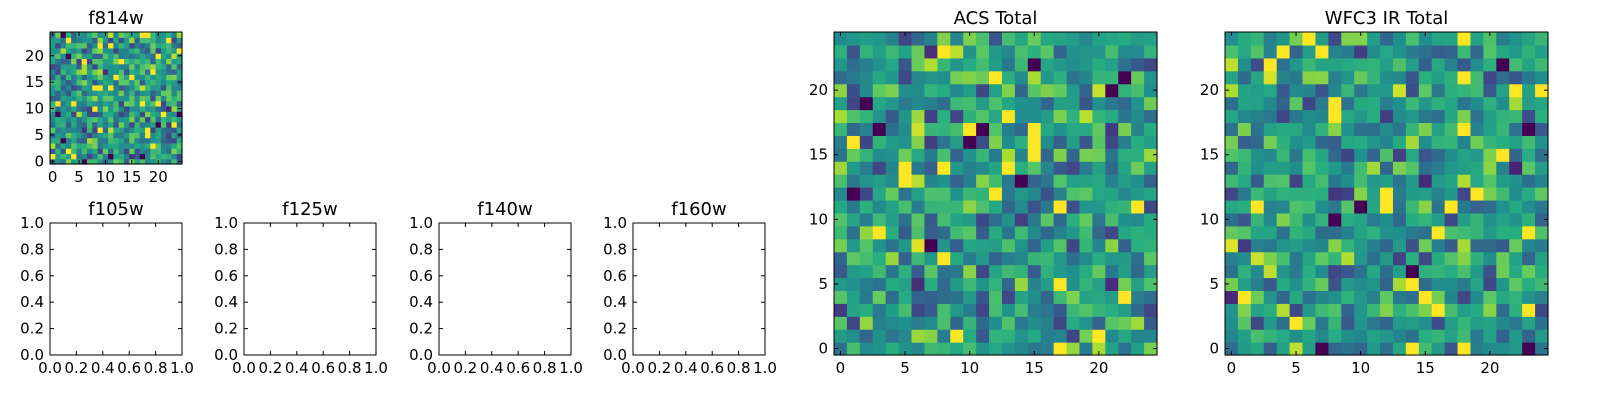  What do you see at coordinates (182, 368) in the screenshot?
I see `x-tick-label-f105w: 1.0` at bounding box center [182, 368].